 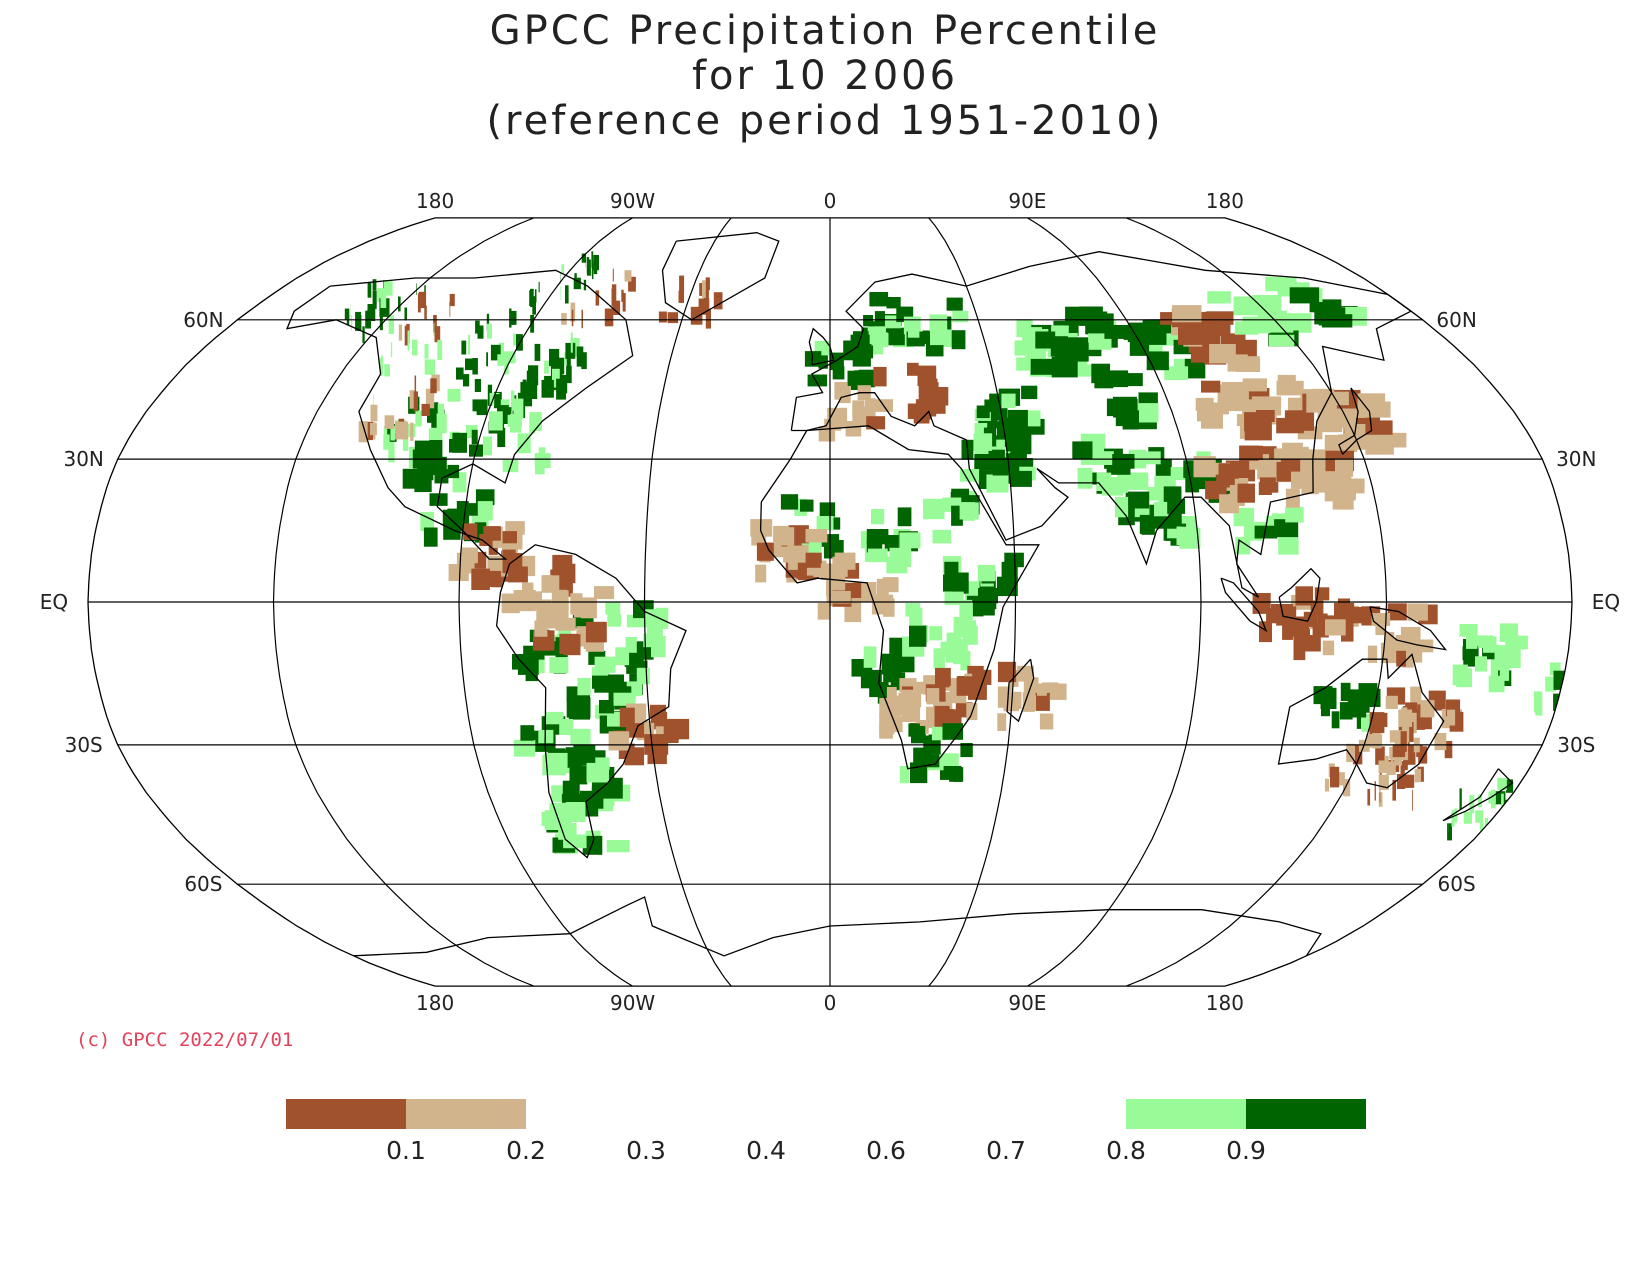 I want to click on coastline-australia, so click(x=1361, y=721).